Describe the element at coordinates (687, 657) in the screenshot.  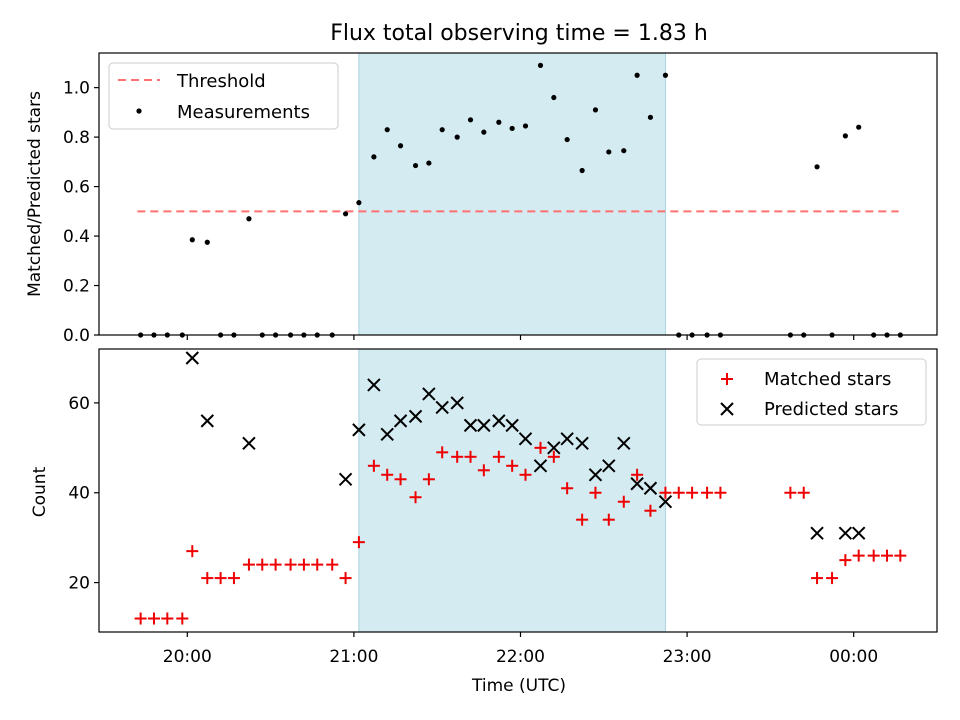
I see `x-tick-label: 23:00` at that location.